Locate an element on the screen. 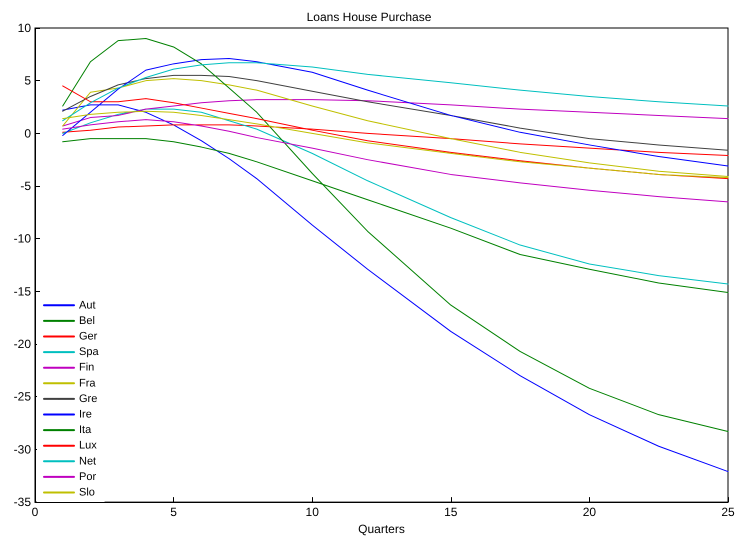  x-tick-label: 15 is located at coordinates (451, 512).